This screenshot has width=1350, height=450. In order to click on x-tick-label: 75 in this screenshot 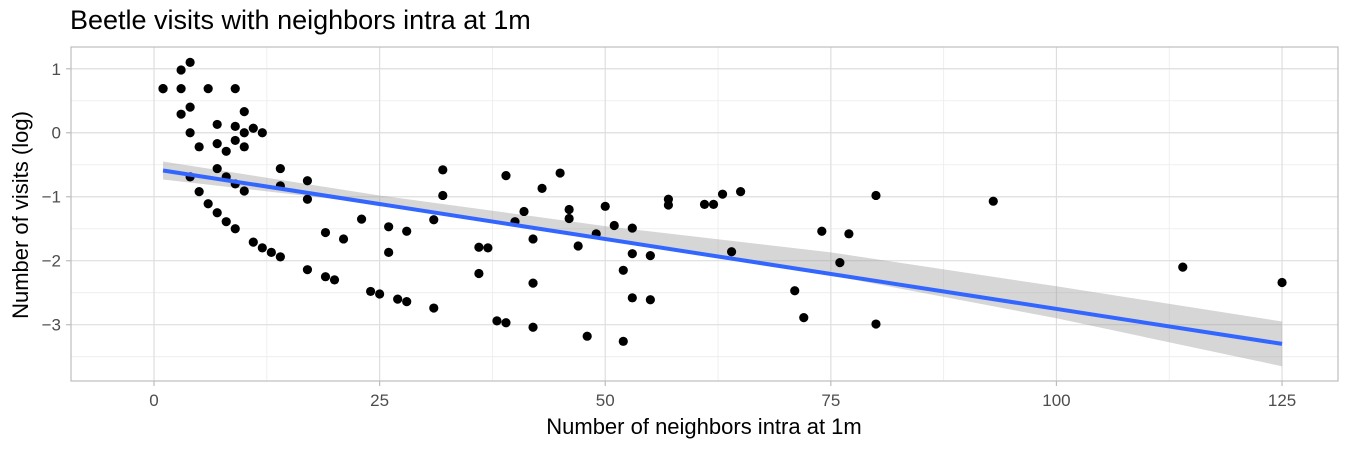, I will do `click(830, 400)`.